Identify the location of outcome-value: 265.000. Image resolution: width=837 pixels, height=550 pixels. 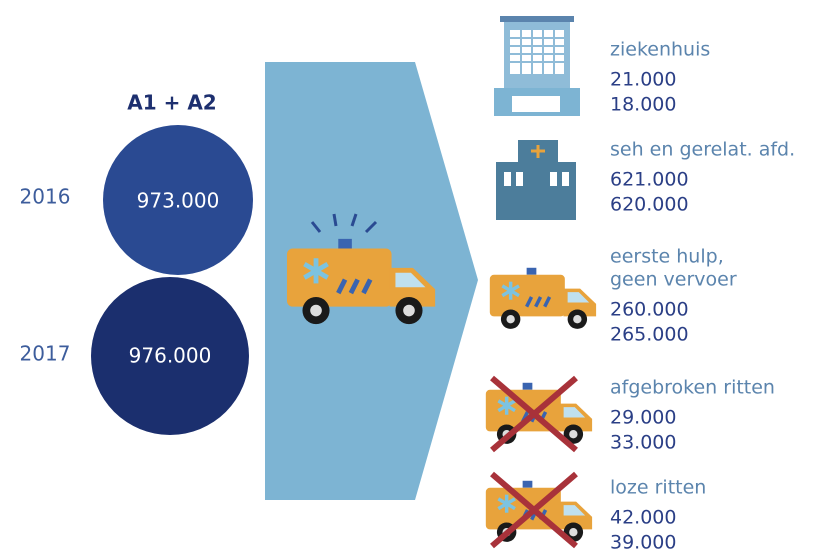
(649, 335).